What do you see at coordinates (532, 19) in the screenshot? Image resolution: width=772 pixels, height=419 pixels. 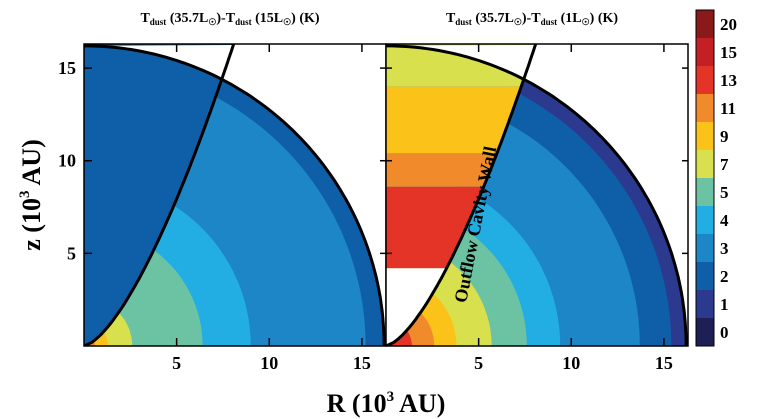 I see `panel-right-title: Tdust (35.7L☉)-Tdust (1L☉) (K)` at bounding box center [532, 19].